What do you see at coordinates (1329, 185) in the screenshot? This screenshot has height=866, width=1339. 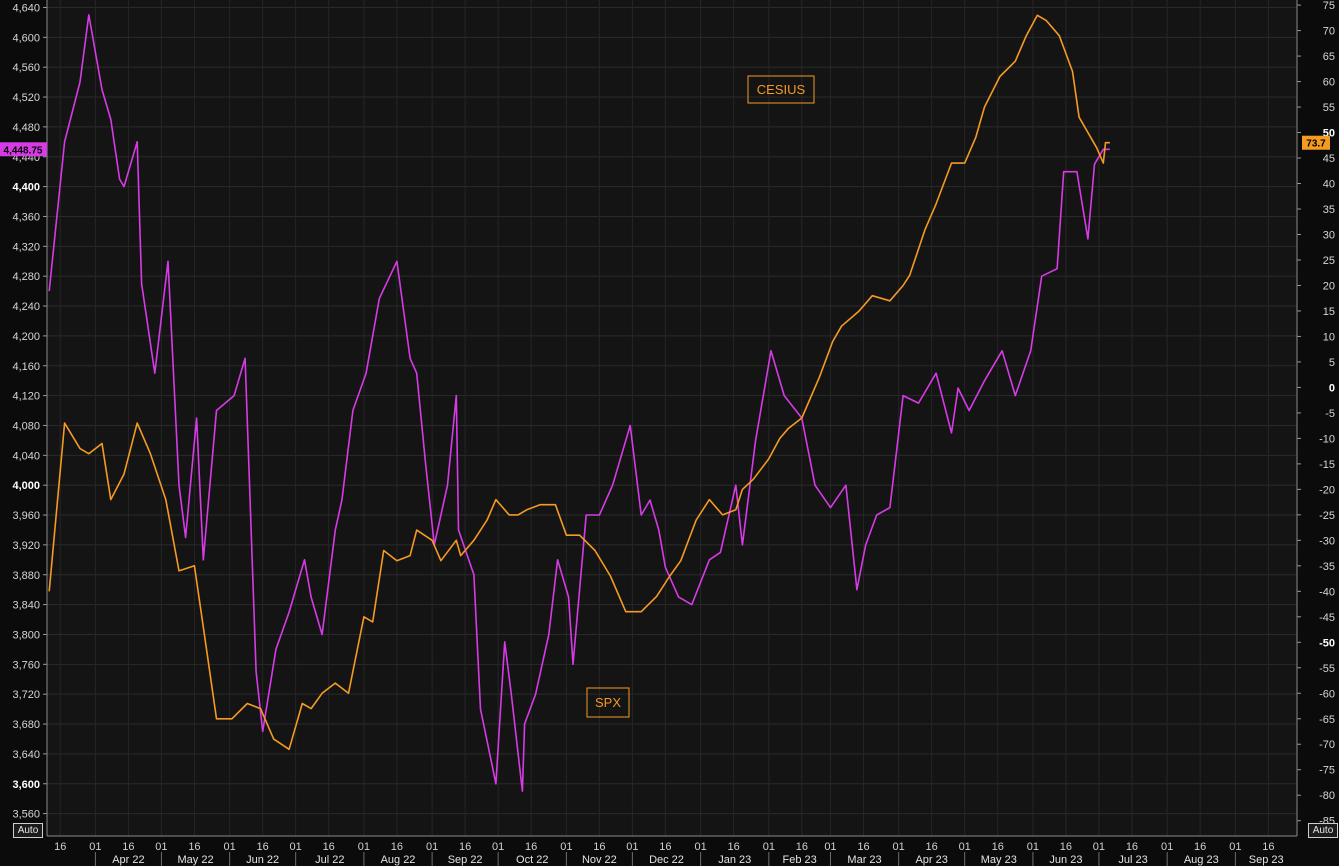 I see `right-tick-label: 40` at bounding box center [1329, 185].